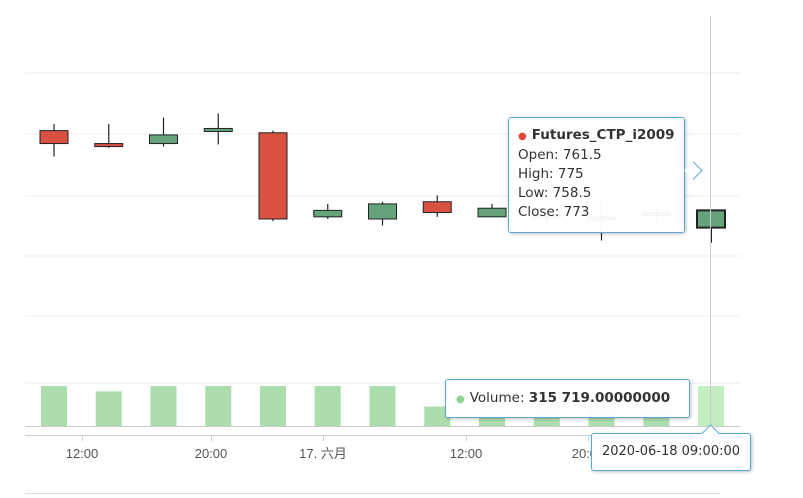 The height and width of the screenshot is (498, 803). I want to click on tooltip-open: Open: 761.5, so click(560, 155).